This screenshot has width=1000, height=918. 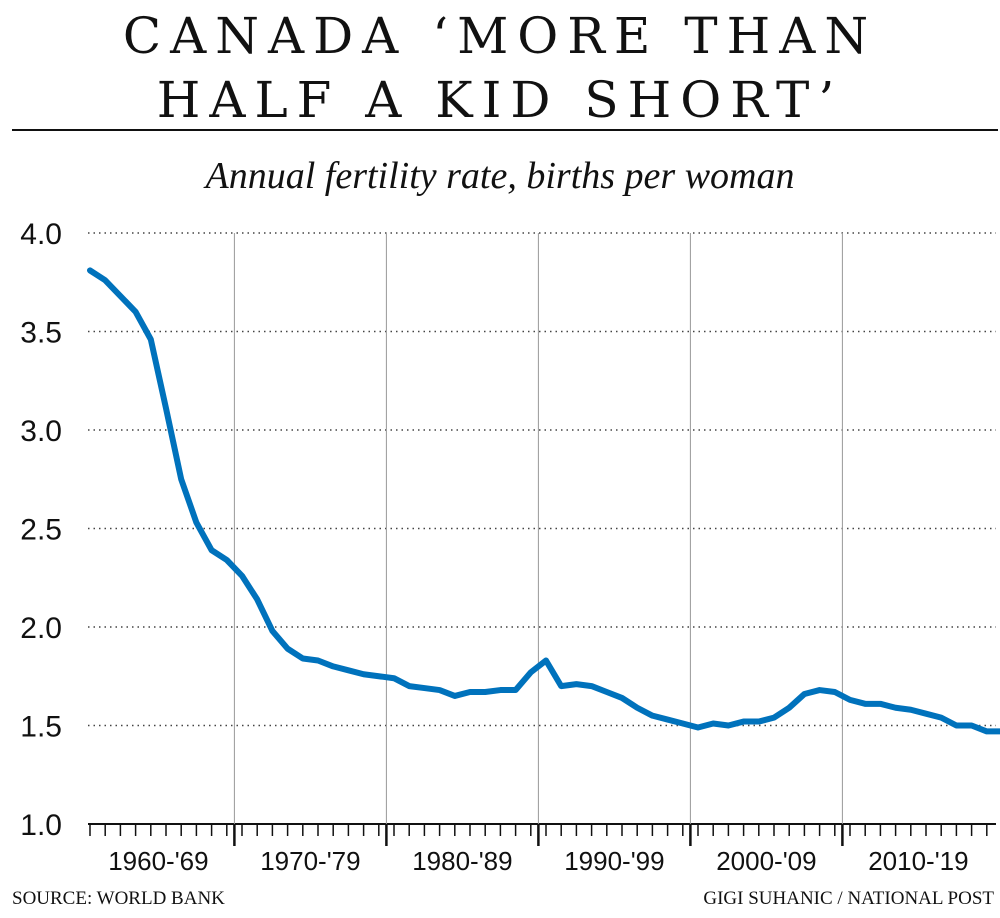 I want to click on y-tick-label: 1.0, so click(x=41, y=825).